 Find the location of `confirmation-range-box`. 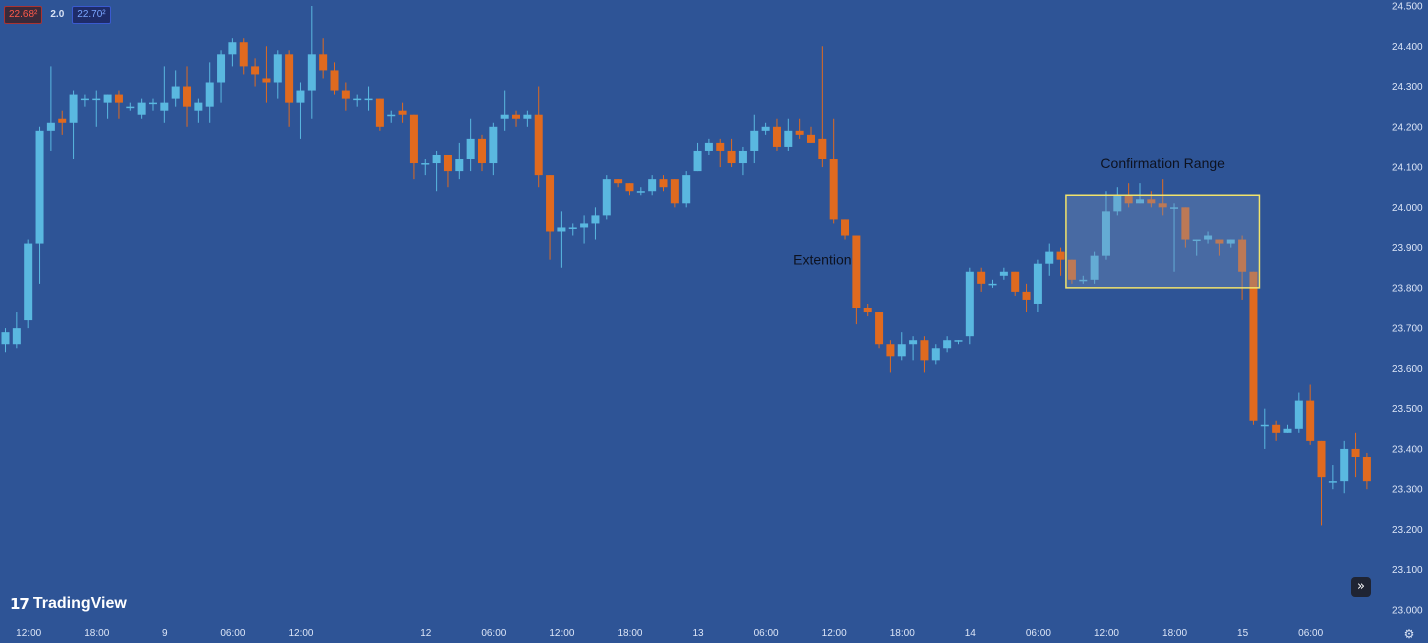

confirmation-range-box is located at coordinates (1163, 241).